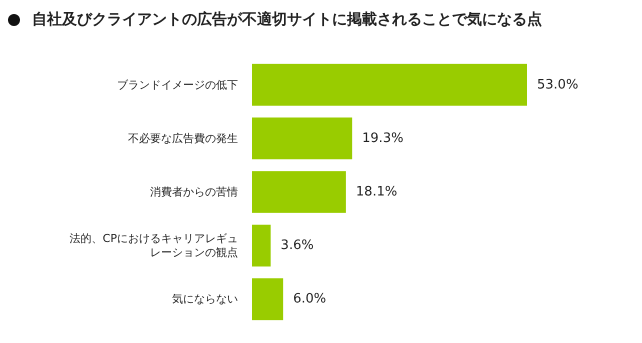  I want to click on y-tick-label: ブランドイメージの低下, so click(177, 85).